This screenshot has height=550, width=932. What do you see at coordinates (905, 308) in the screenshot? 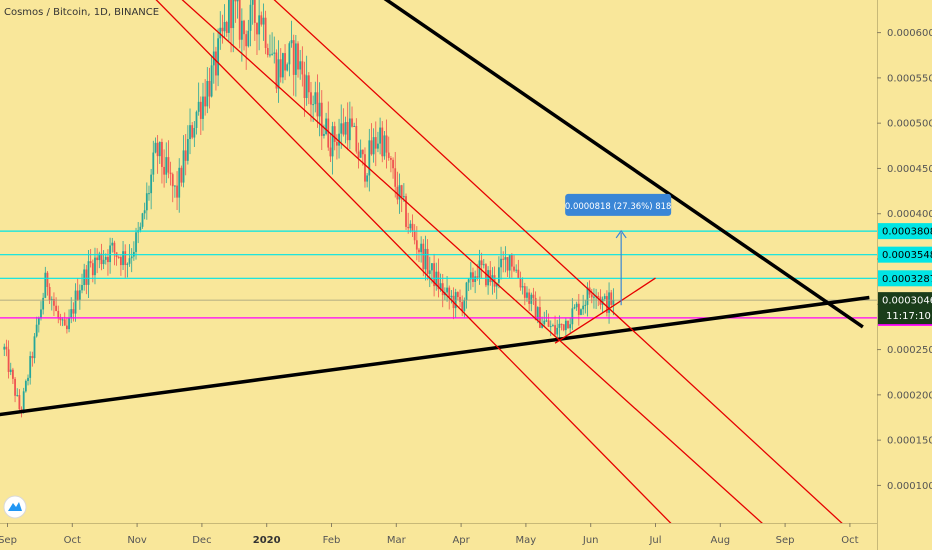
I see `current-price-tag` at bounding box center [905, 308].